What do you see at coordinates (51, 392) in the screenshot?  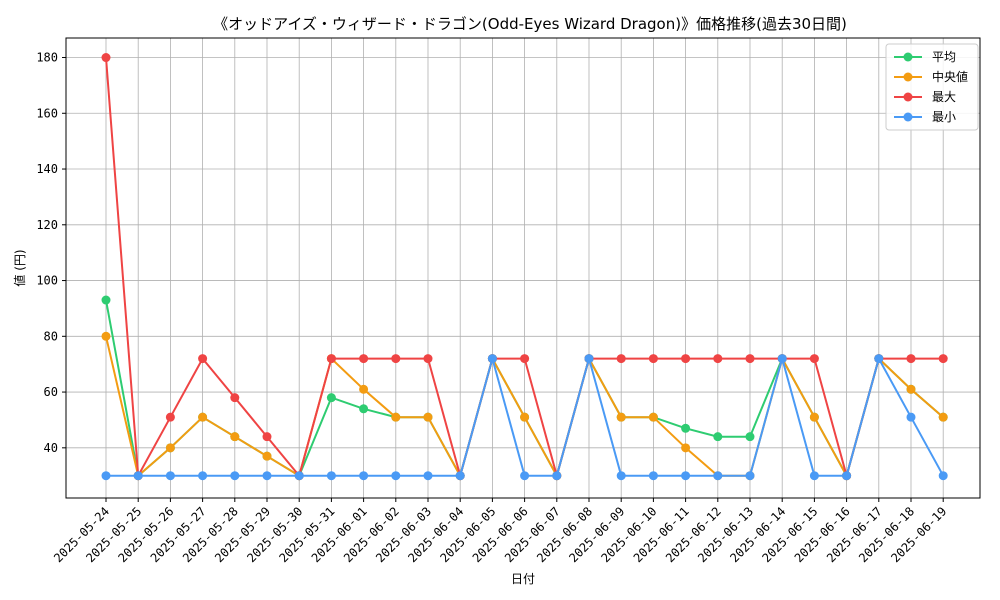 I see `y-tick-label: 60` at bounding box center [51, 392].